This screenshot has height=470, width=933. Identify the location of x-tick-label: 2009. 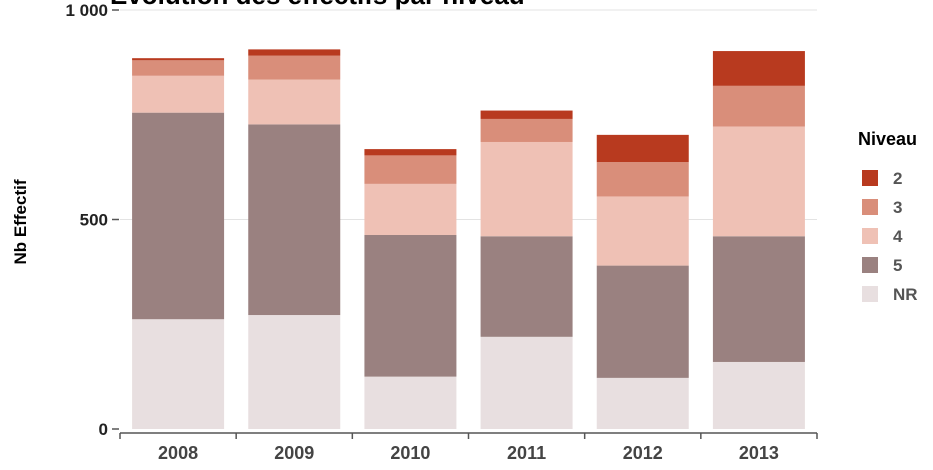
(294, 453).